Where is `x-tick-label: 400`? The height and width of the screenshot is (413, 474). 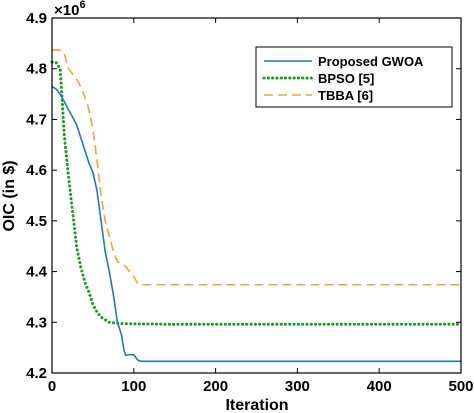
x-tick-label: 400 is located at coordinates (379, 386).